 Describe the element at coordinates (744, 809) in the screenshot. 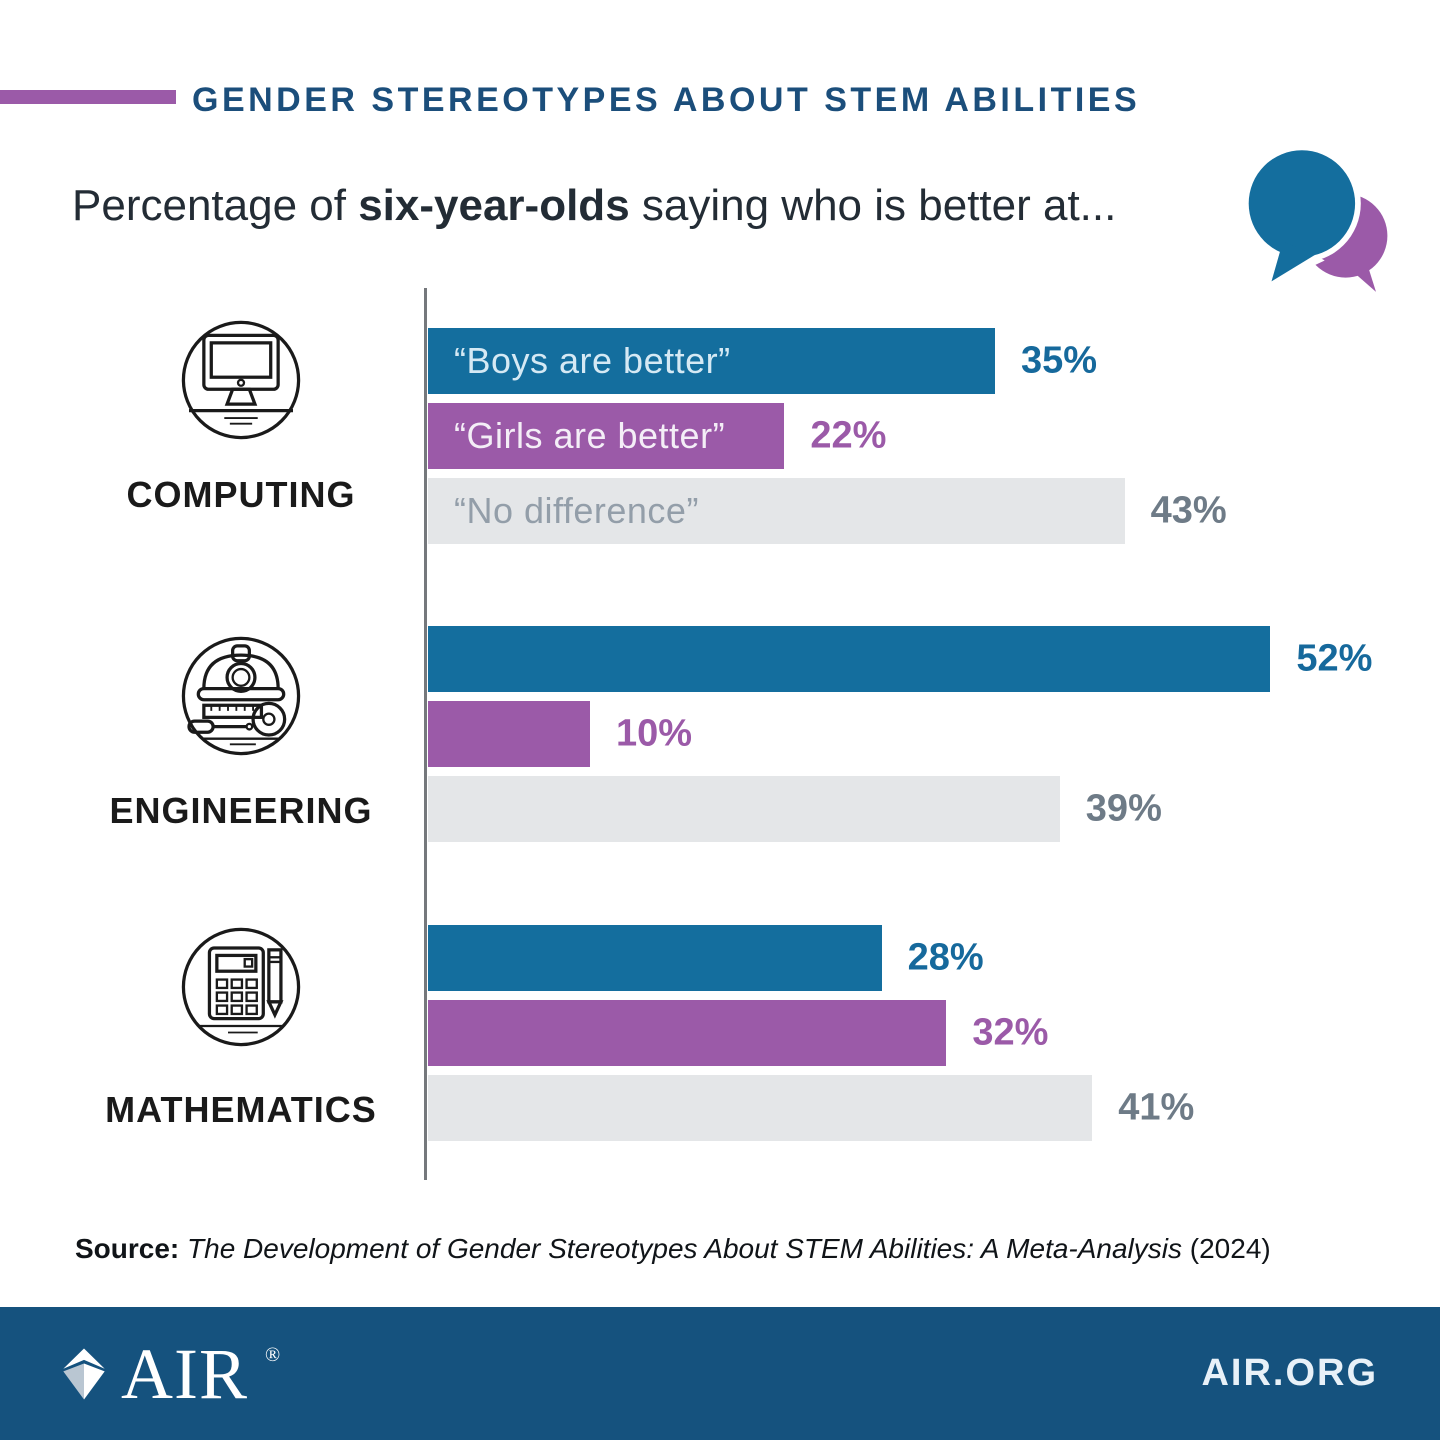

I see `bar-engineering-nodiff` at that location.